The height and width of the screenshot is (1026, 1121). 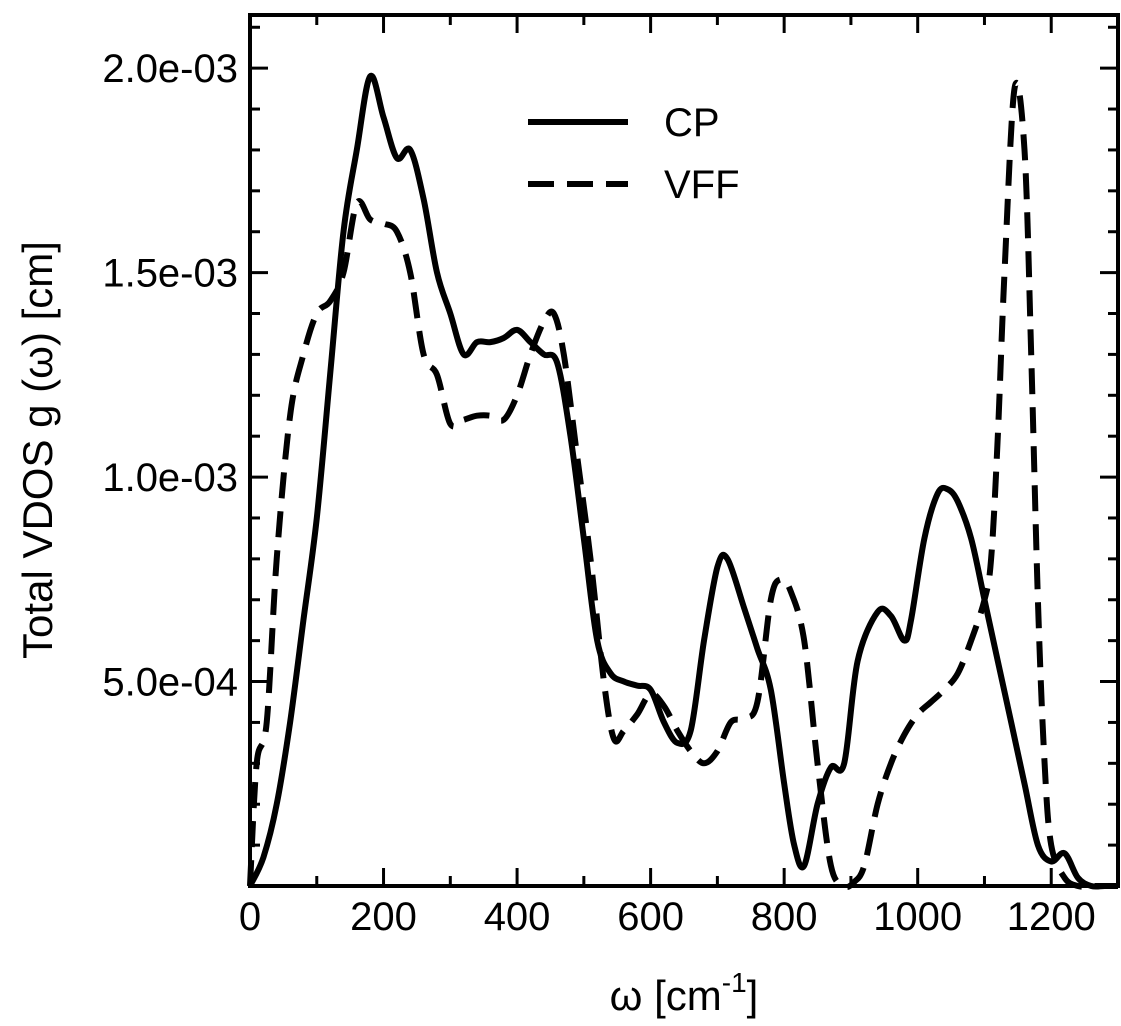 I want to click on x-tick-label: 600, so click(x=650, y=917).